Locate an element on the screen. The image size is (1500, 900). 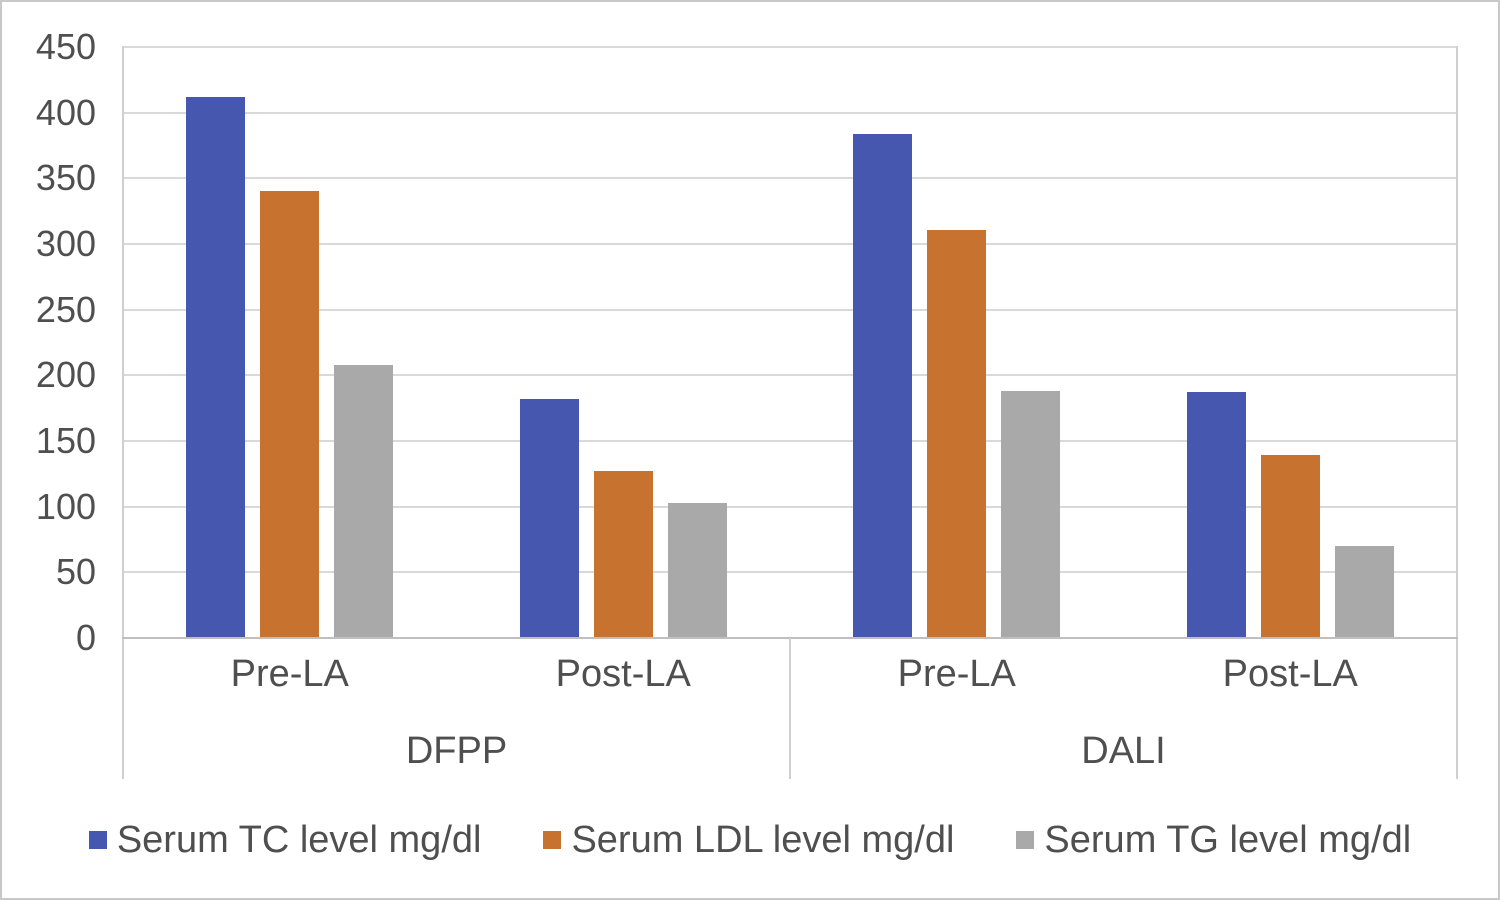
y-tick-label: 250 is located at coordinates (65, 309).